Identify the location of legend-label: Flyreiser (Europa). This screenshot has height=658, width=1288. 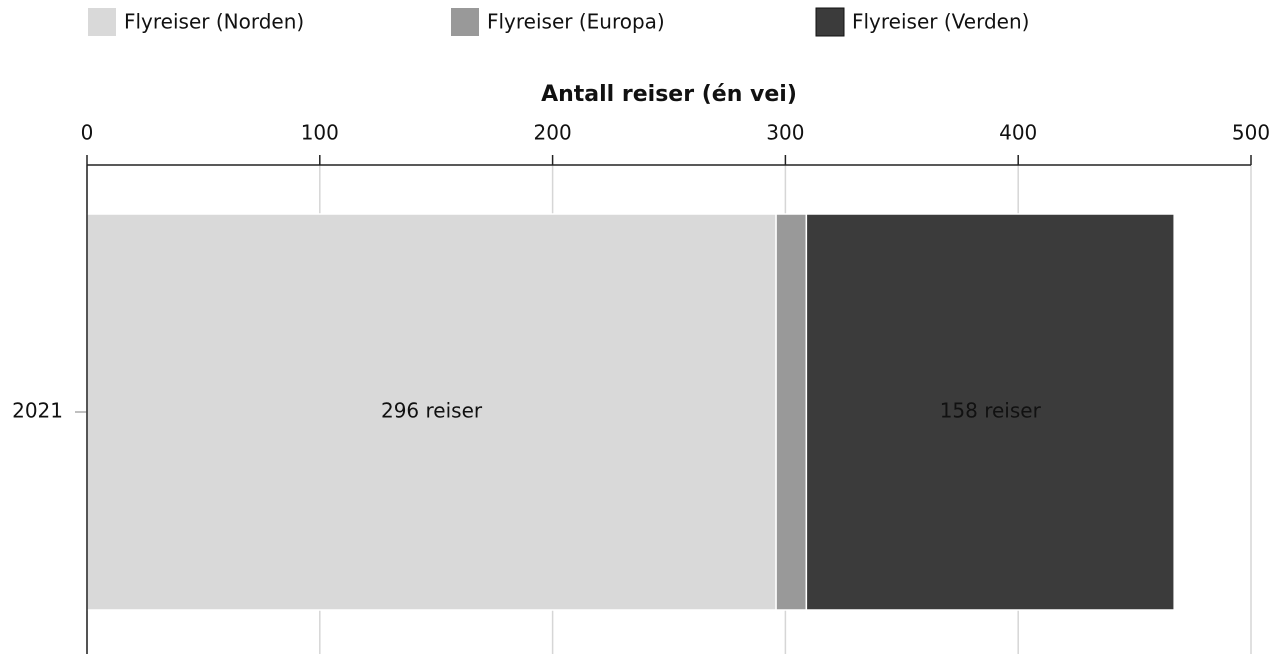
(576, 22).